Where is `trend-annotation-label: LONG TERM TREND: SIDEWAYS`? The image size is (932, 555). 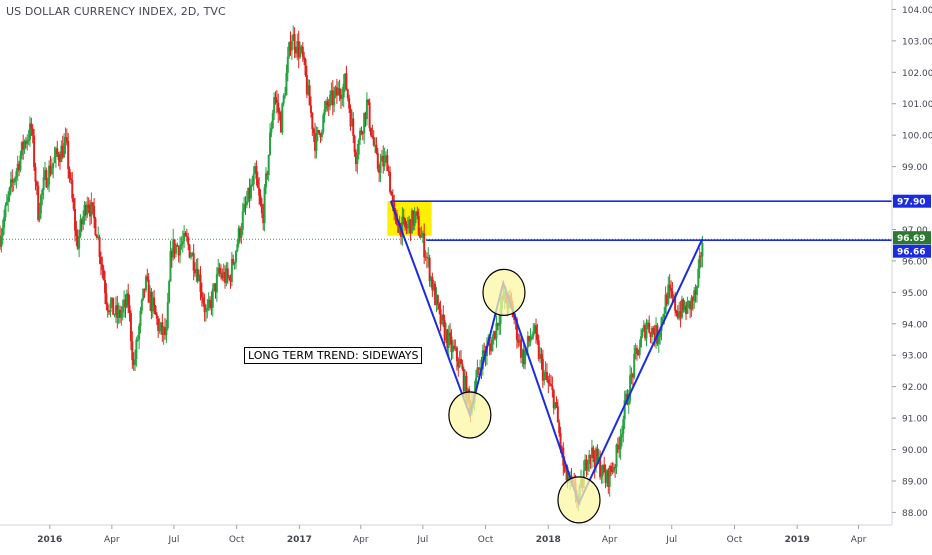 trend-annotation-label: LONG TERM TREND: SIDEWAYS is located at coordinates (333, 355).